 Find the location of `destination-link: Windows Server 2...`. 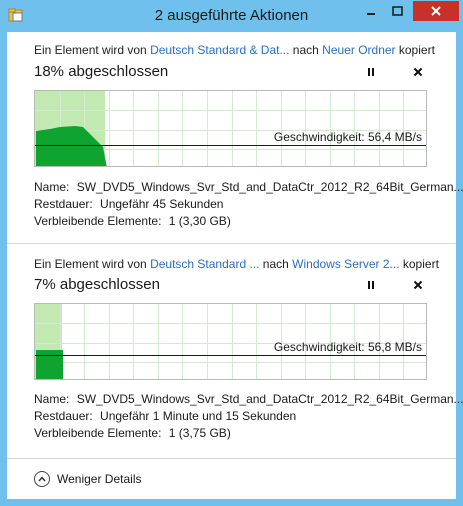

destination-link: Windows Server 2... is located at coordinates (346, 264).